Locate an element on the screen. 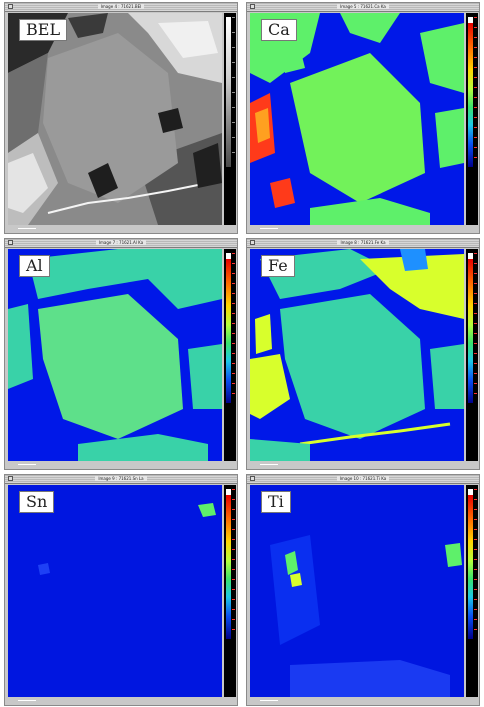 The image size is (484, 707). window-title: Image 8 : 71621.Fe Ka is located at coordinates (363, 242).